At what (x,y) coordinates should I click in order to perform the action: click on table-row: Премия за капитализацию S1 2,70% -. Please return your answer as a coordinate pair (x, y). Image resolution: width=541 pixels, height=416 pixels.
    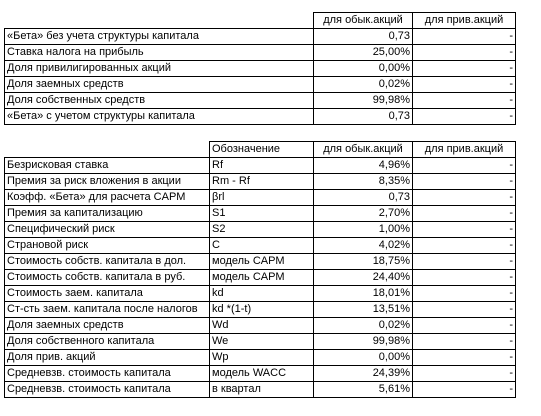
    Looking at the image, I should click on (260, 213).